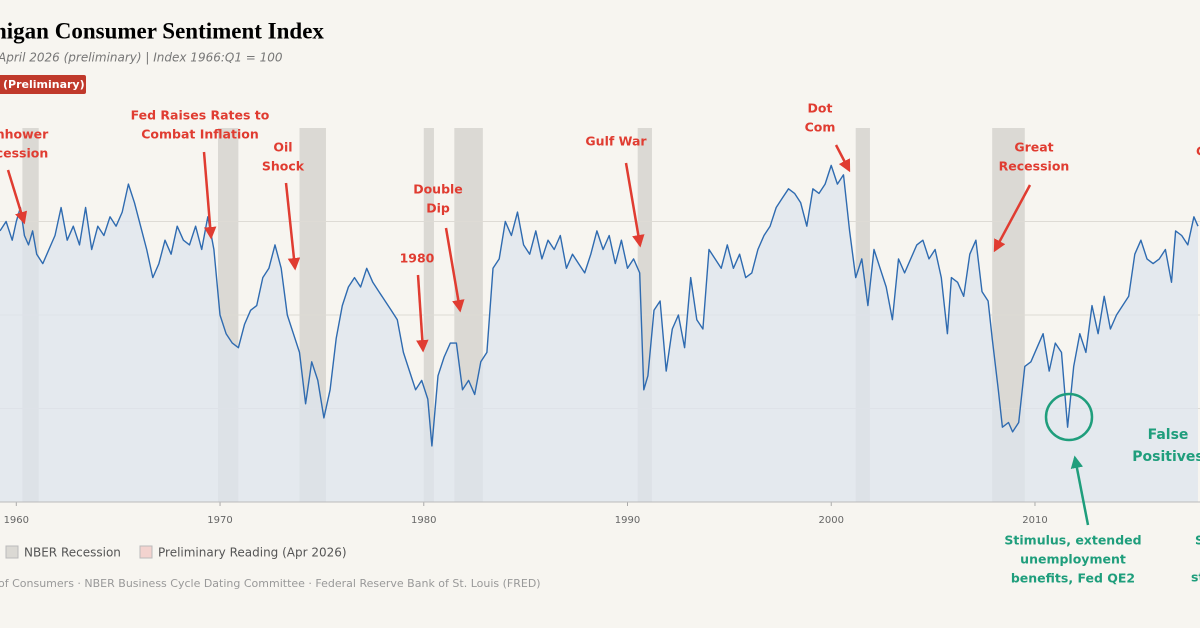 This screenshot has width=1200, height=628. I want to click on annotation: Fed Raises Rates to, so click(200, 115).